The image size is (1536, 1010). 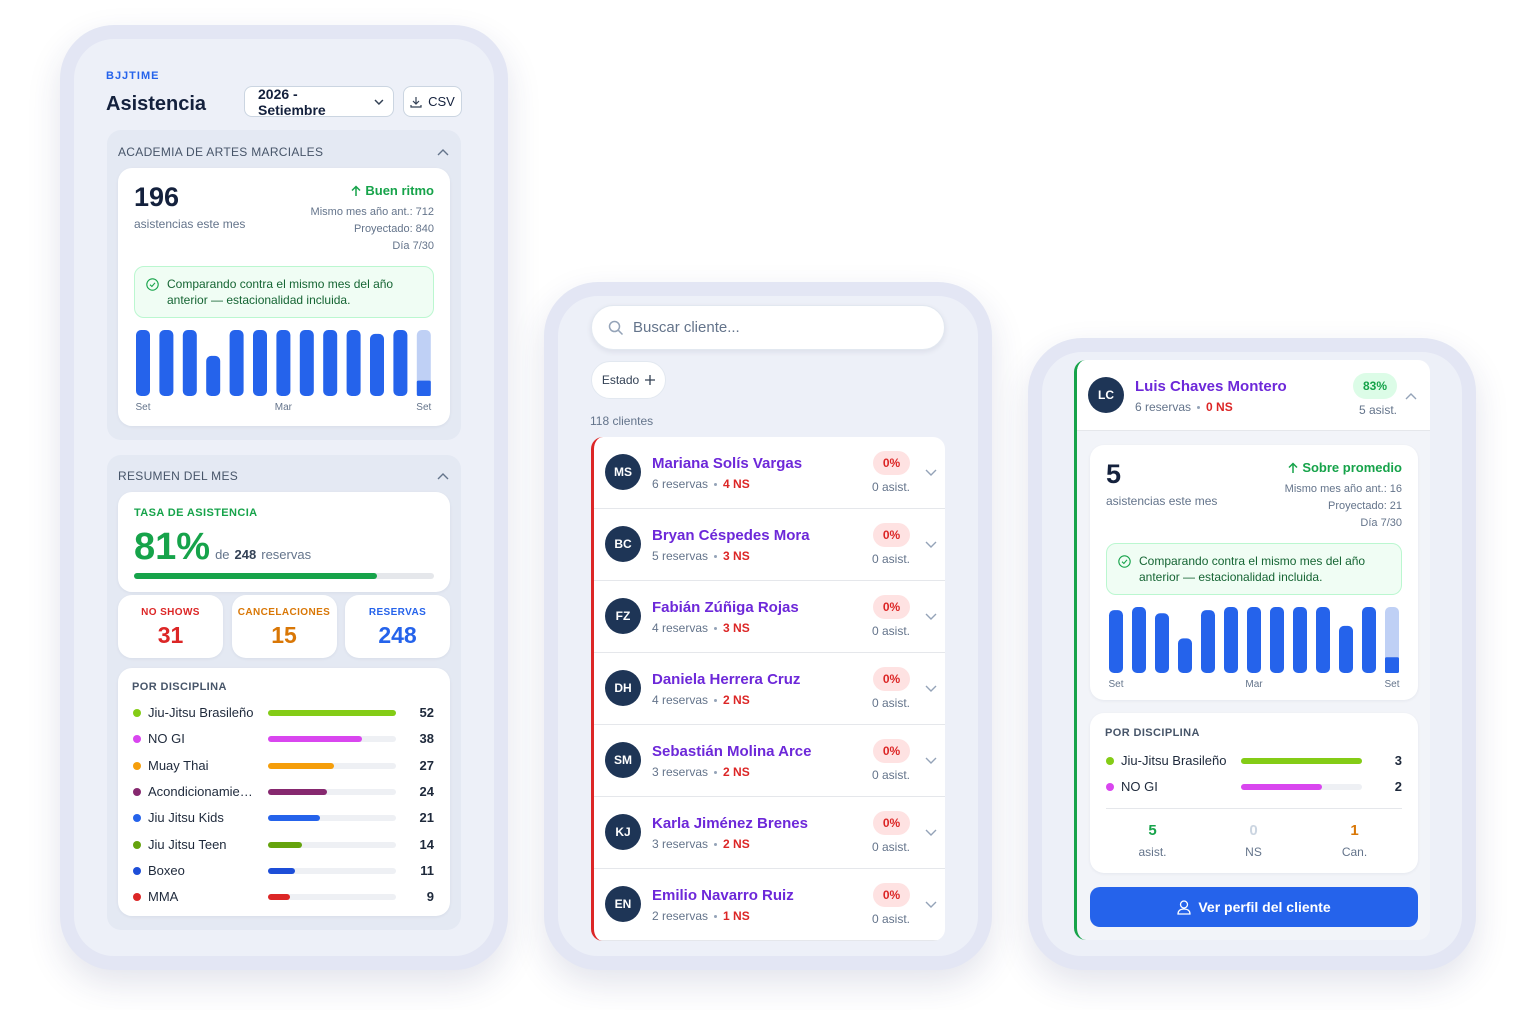 I want to click on stat-line: Mismo mes año ant.: 16, so click(x=1343, y=489).